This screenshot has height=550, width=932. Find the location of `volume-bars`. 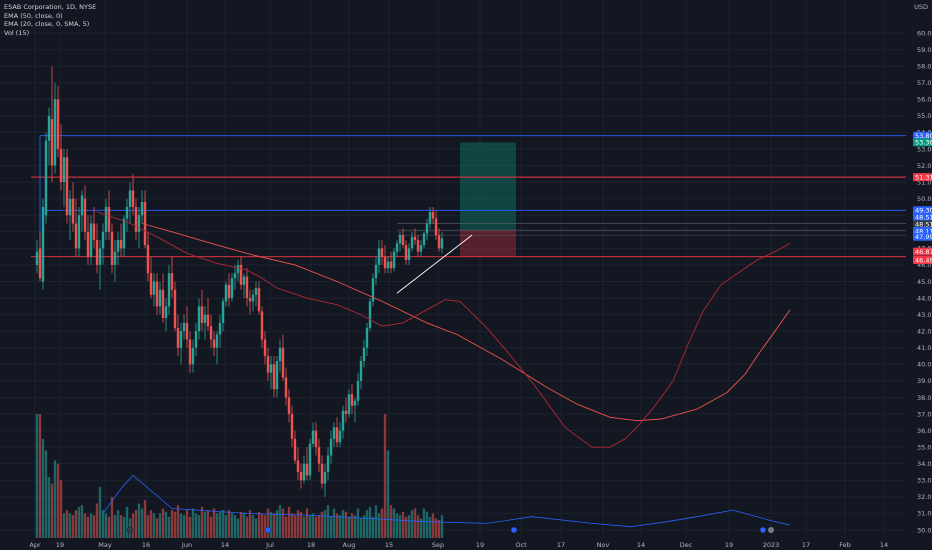

volume-bars is located at coordinates (239, 476).